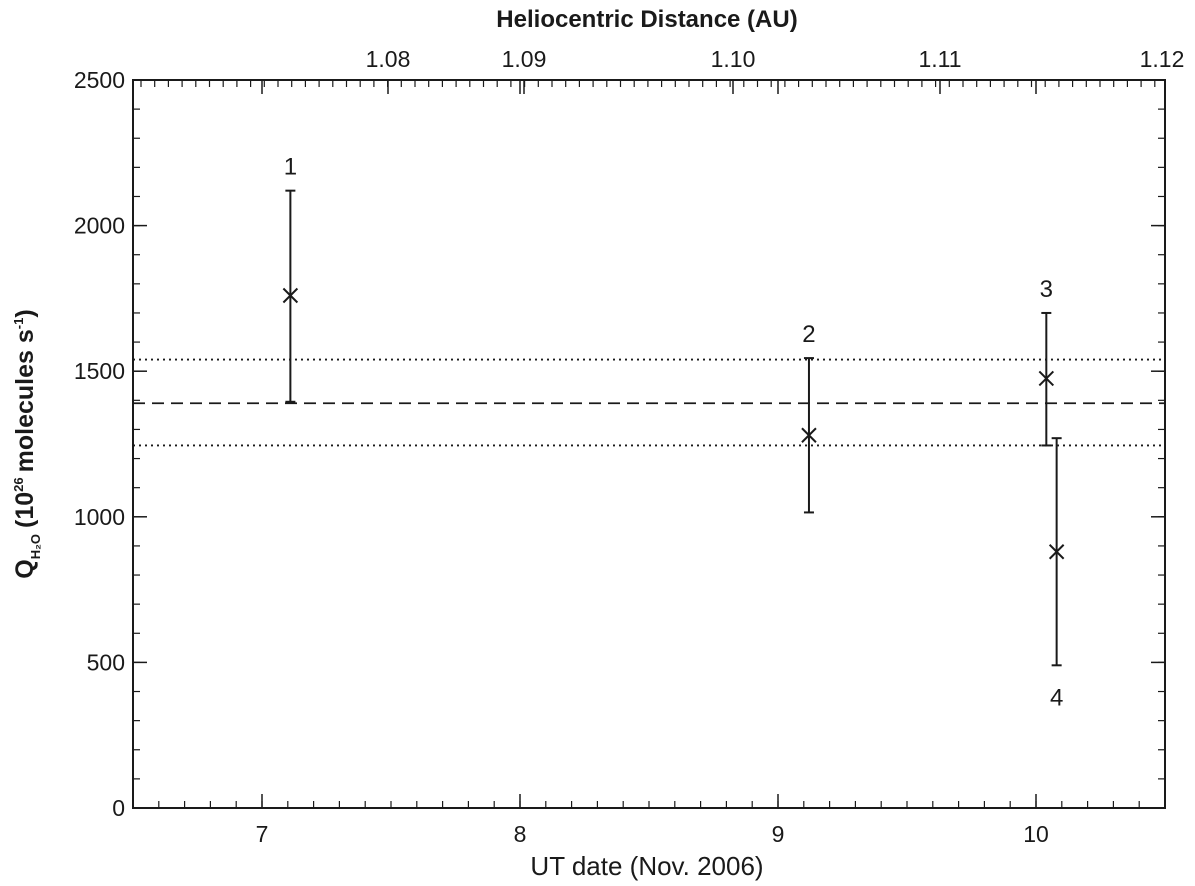  I want to click on reference-lines, so click(649, 402).